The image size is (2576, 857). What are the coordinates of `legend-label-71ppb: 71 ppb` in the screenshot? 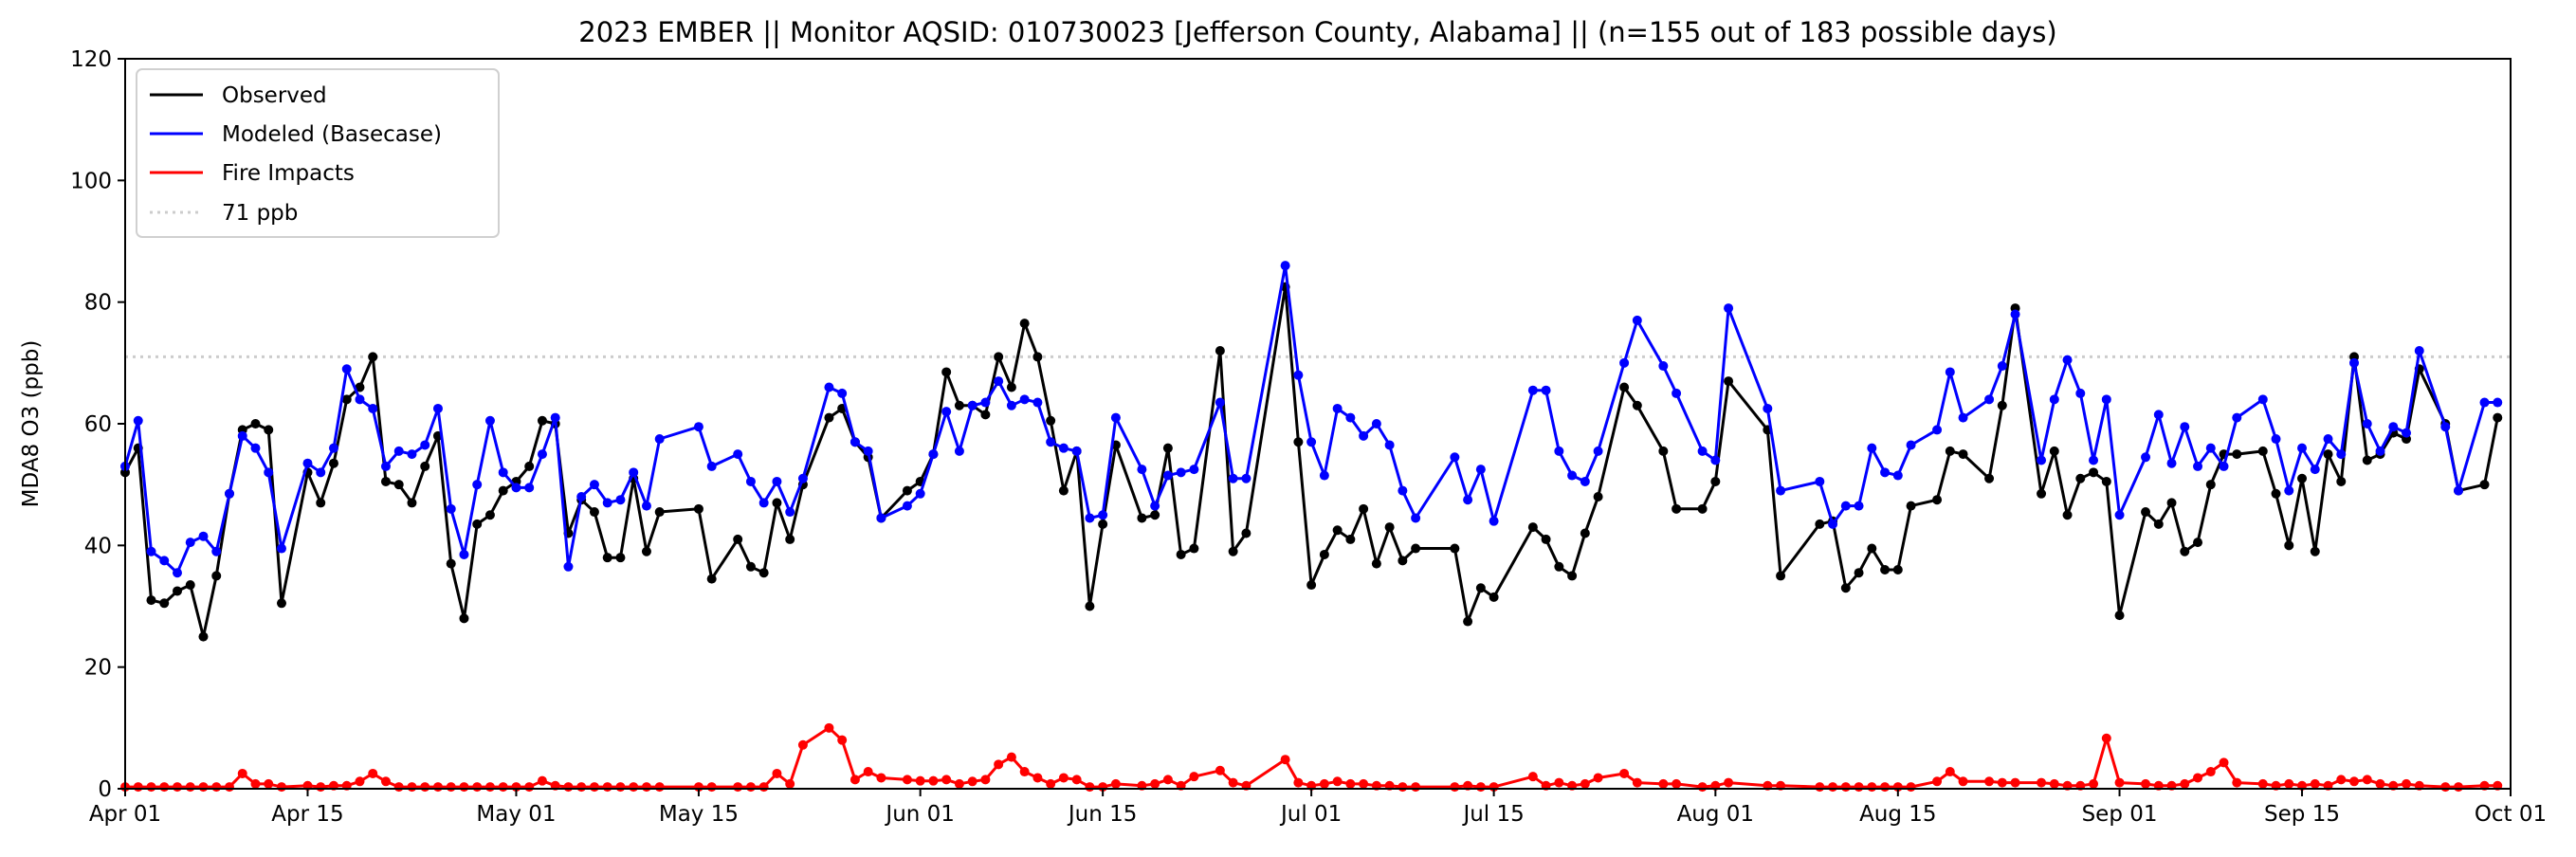 It's located at (260, 213).